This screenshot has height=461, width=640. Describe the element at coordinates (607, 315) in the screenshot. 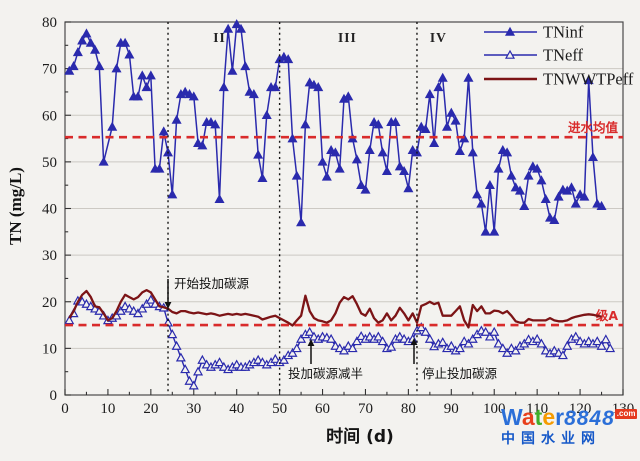

I see `reference-line-label: 级A` at that location.